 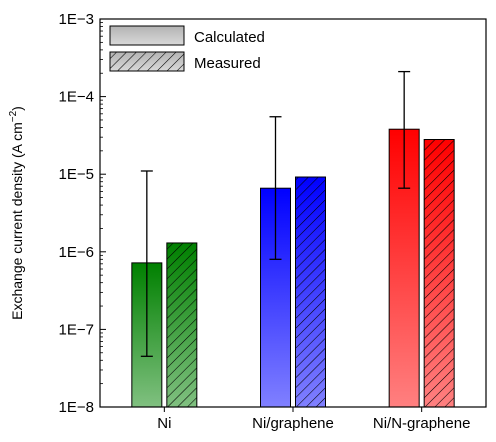 What do you see at coordinates (147, 35) in the screenshot?
I see `legend-swatch-calculated` at bounding box center [147, 35].